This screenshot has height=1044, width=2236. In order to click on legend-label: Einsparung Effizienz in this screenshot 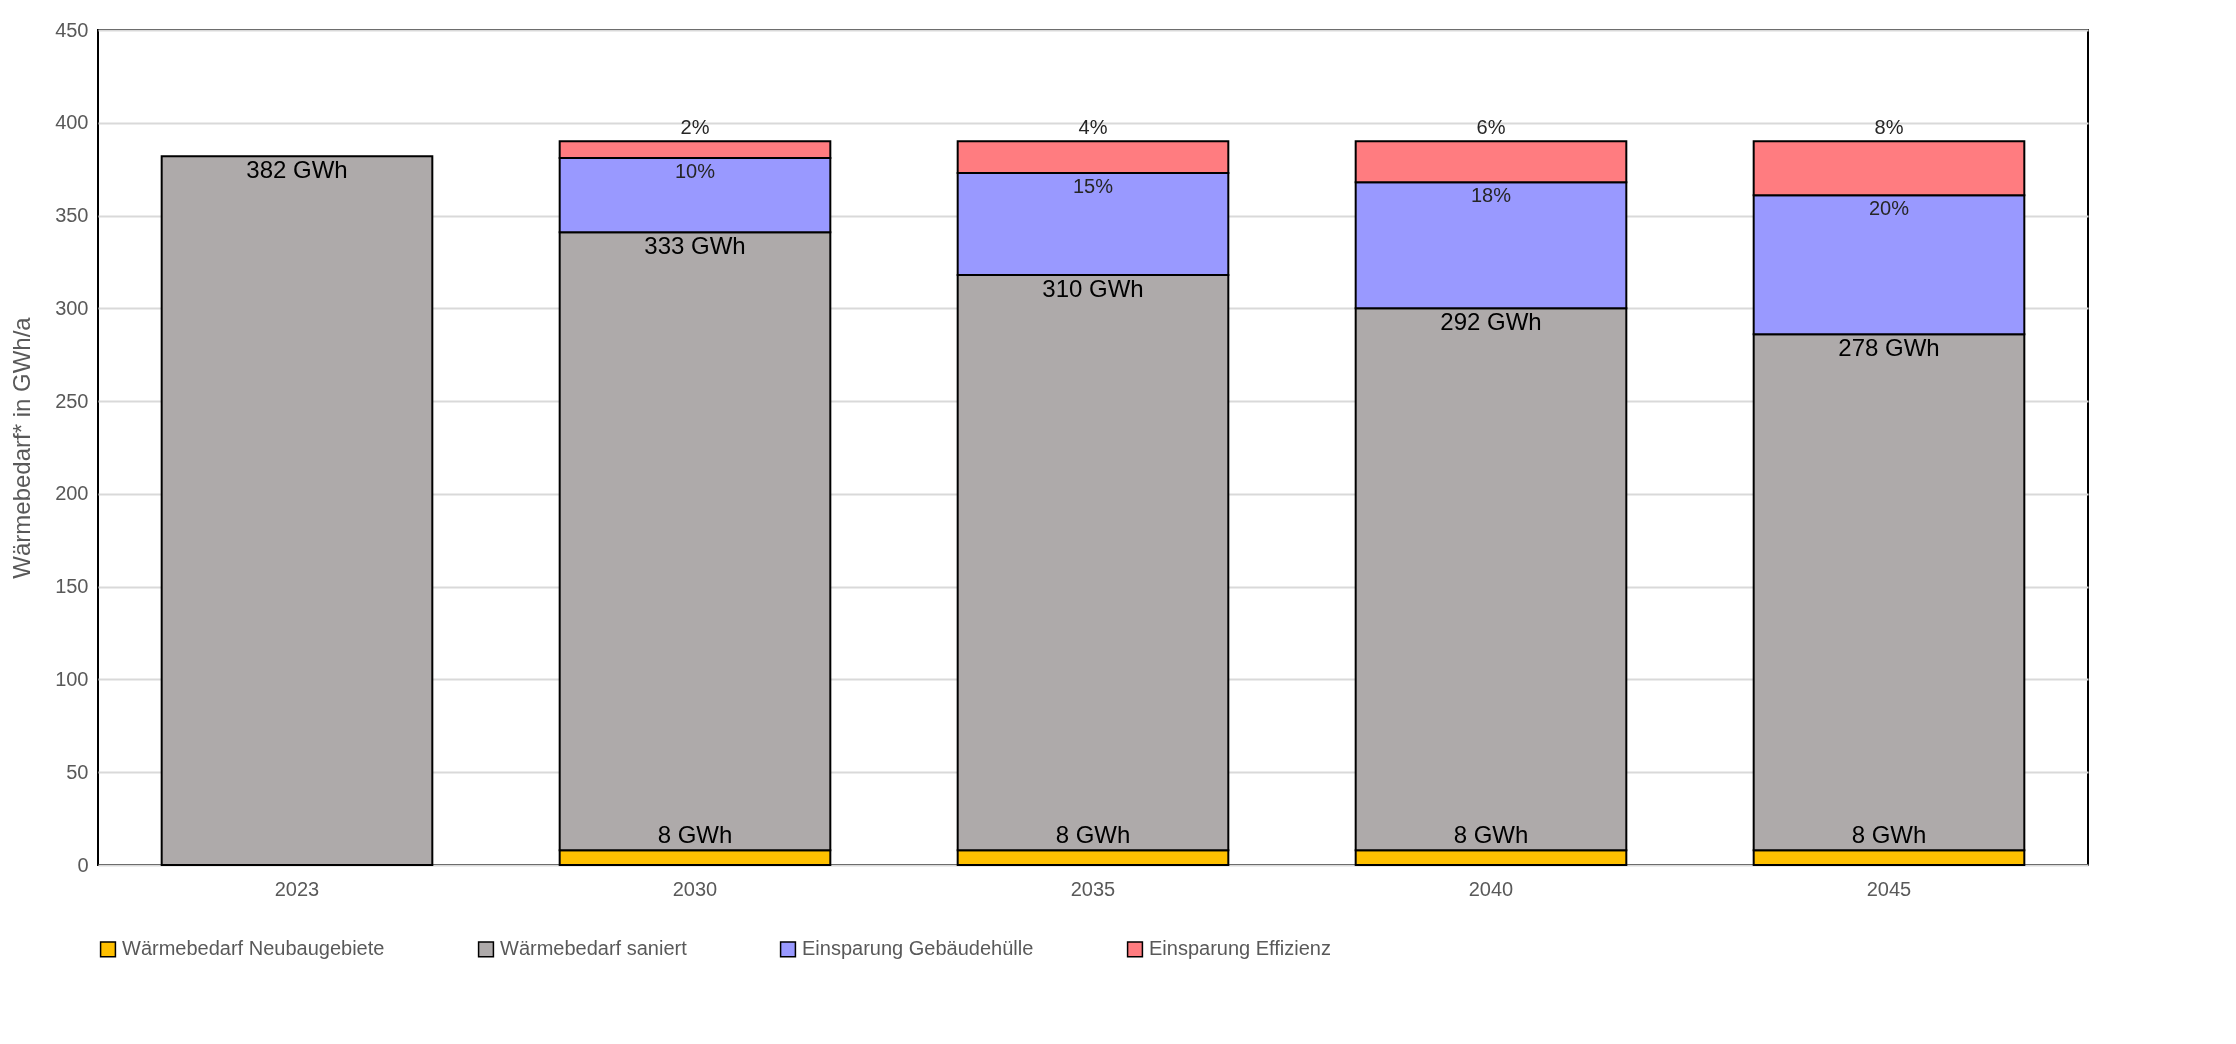, I will do `click(1240, 948)`.